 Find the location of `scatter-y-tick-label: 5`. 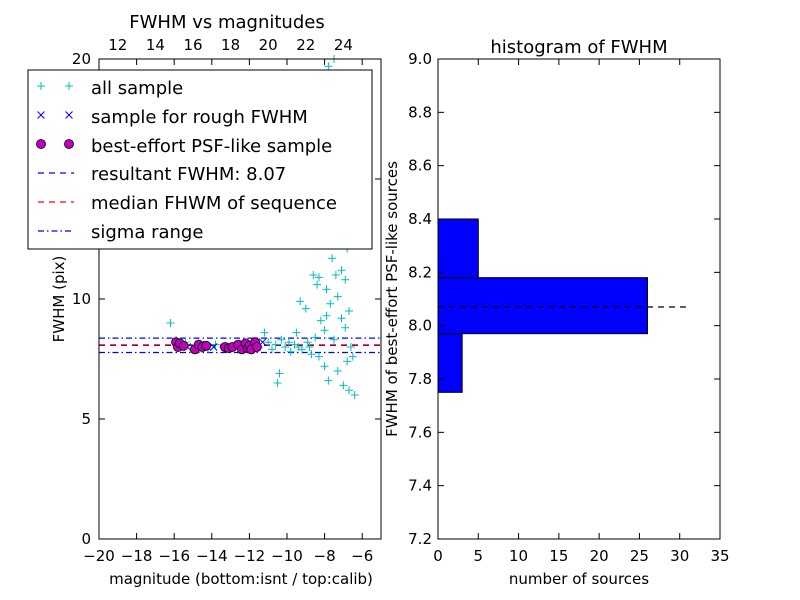

scatter-y-tick-label: 5 is located at coordinates (86, 419).